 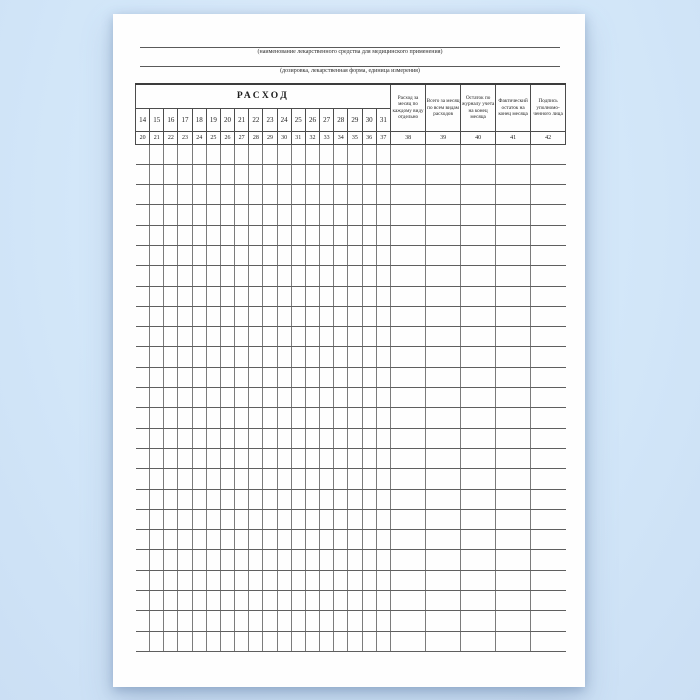 I want to click on column-code-cell: 27, so click(x=242, y=137).